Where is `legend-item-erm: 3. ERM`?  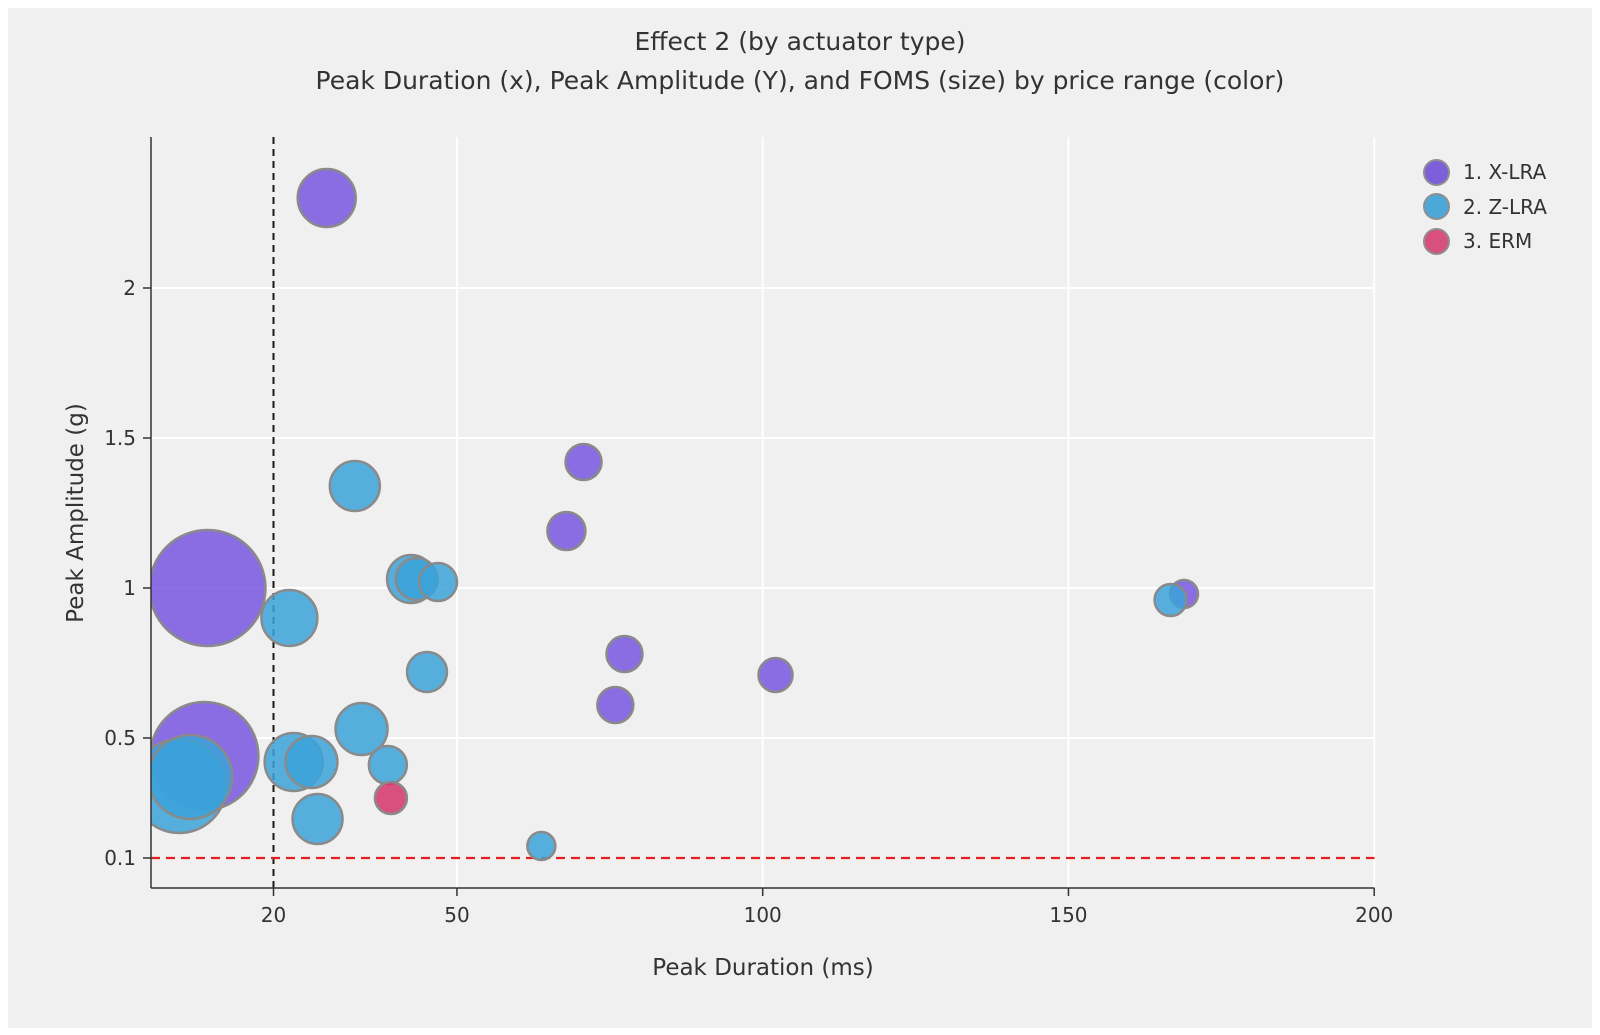
legend-item-erm: 3. ERM is located at coordinates (1485, 241).